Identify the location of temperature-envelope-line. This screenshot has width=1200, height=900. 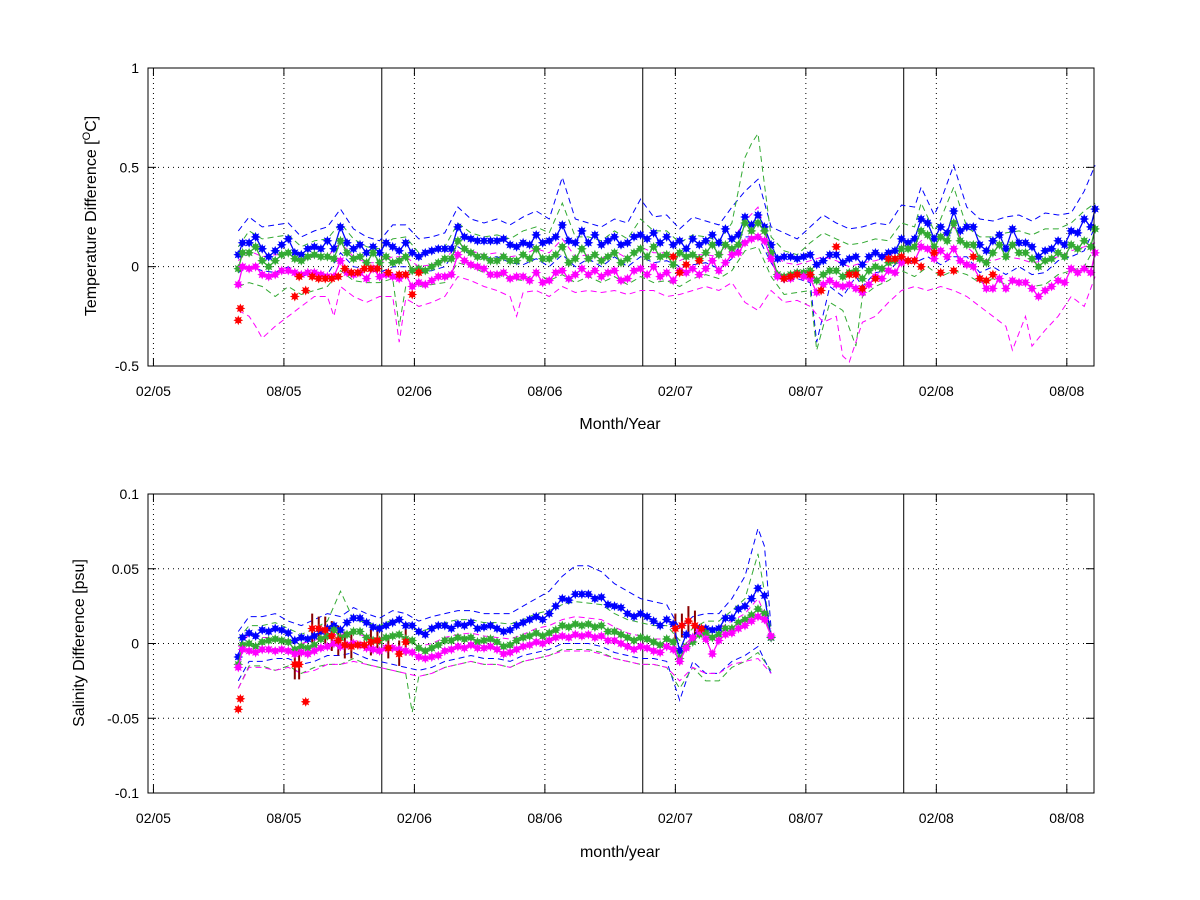
(667, 298).